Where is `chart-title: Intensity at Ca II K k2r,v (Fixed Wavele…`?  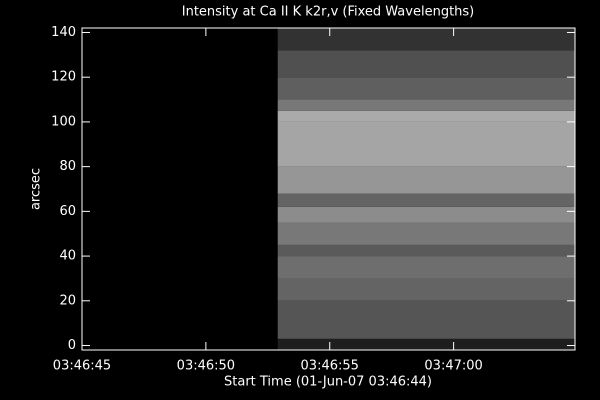 chart-title: Intensity at Ca II K k2r,v (Fixed Wavele… is located at coordinates (328, 12).